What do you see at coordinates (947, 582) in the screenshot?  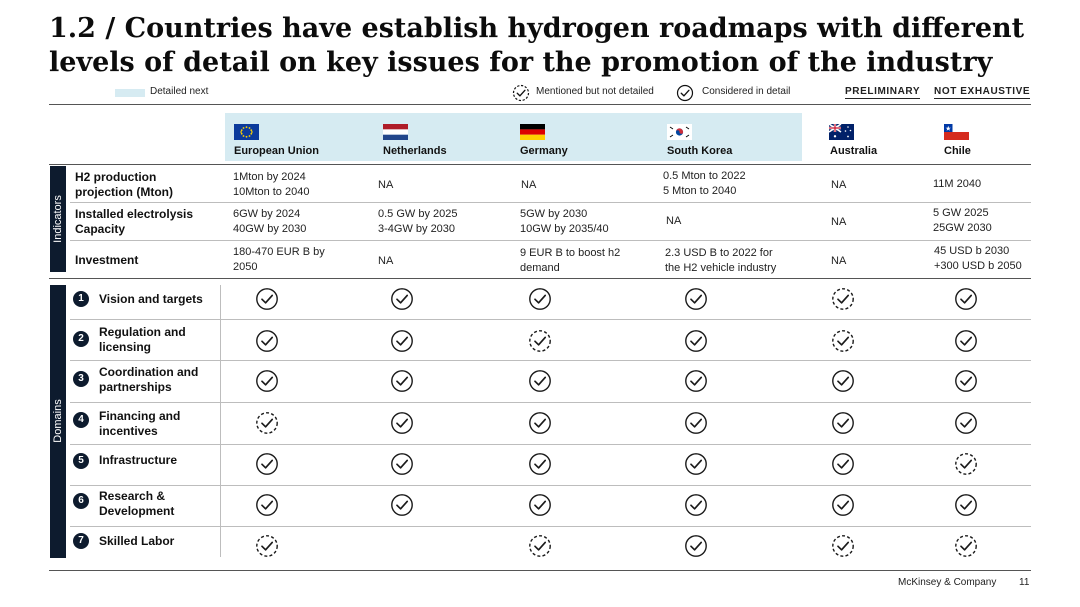 I see `footer-company: McKinsey & Company` at bounding box center [947, 582].